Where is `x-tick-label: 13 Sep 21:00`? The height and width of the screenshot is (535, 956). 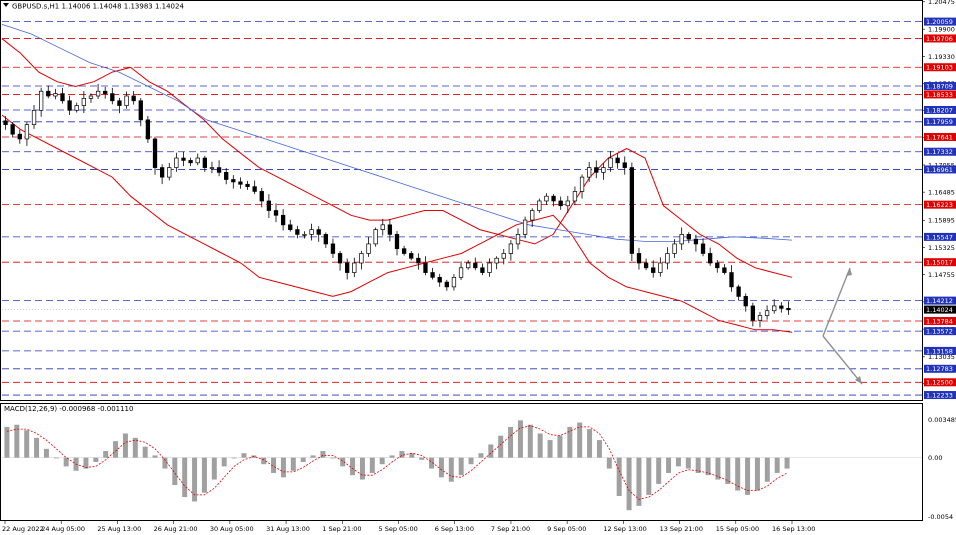
x-tick-label: 13 Sep 21:00 is located at coordinates (681, 529).